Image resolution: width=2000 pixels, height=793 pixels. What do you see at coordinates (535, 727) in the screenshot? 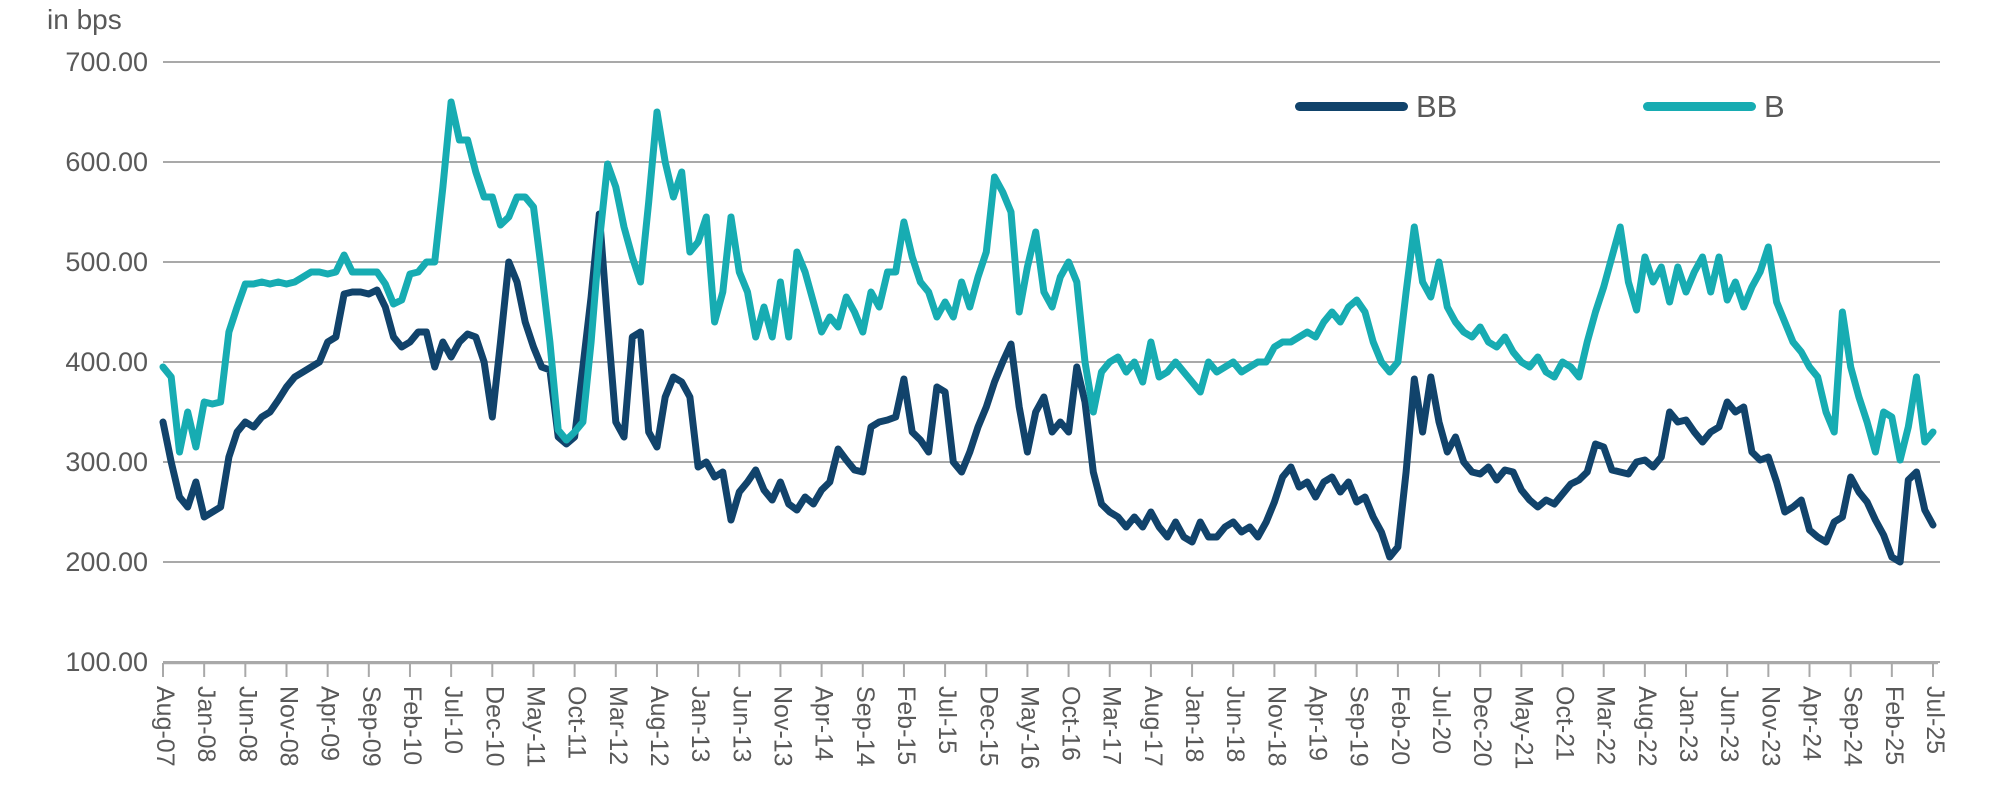
I see `x-tick-label: May-11` at bounding box center [535, 727].